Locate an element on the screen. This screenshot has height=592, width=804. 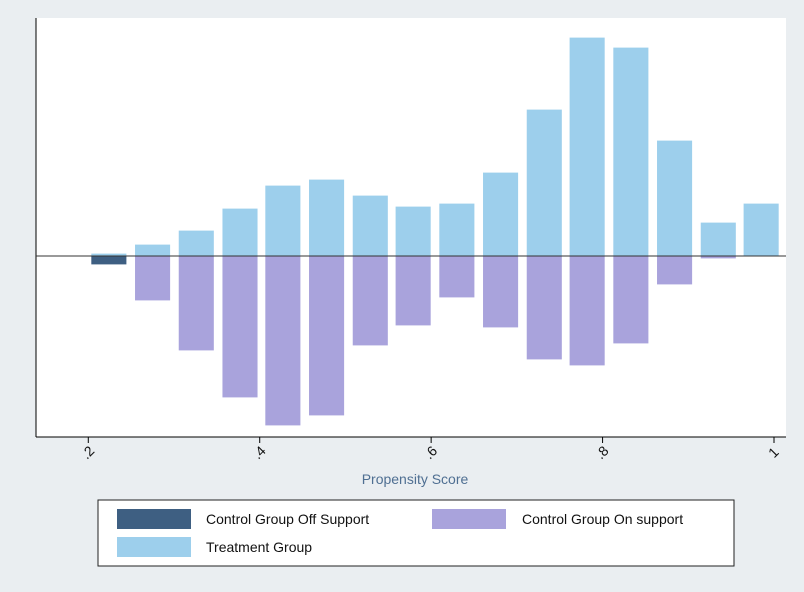
x-axis-title: Propensity Score is located at coordinates (415, 479).